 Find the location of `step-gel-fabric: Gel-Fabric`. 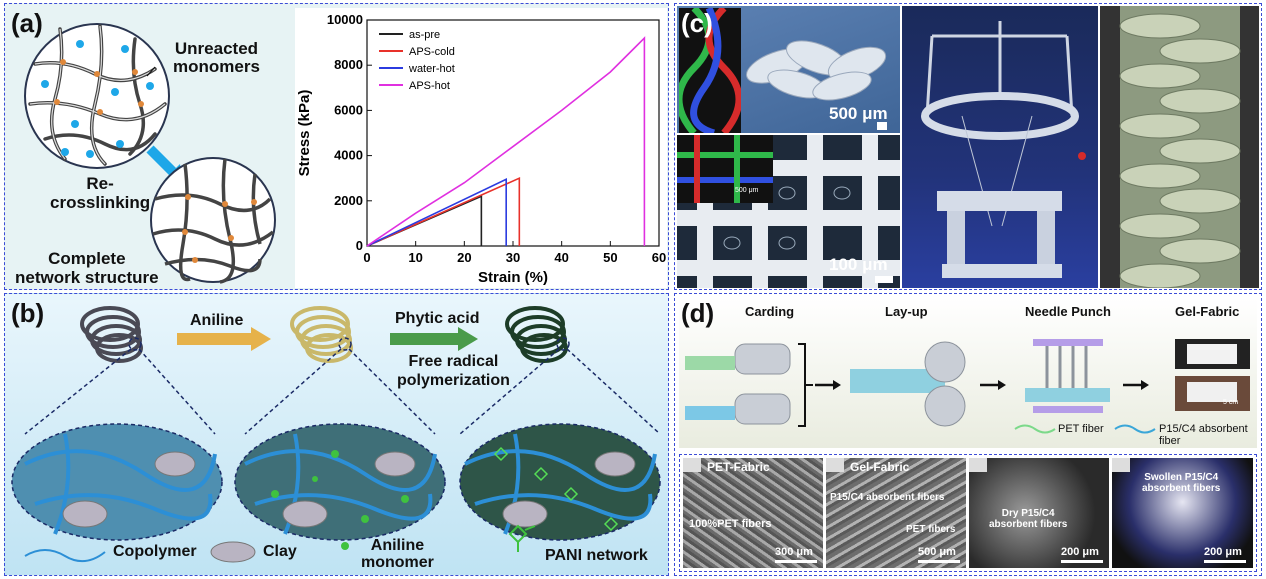

step-gel-fabric: Gel-Fabric is located at coordinates (1207, 311).